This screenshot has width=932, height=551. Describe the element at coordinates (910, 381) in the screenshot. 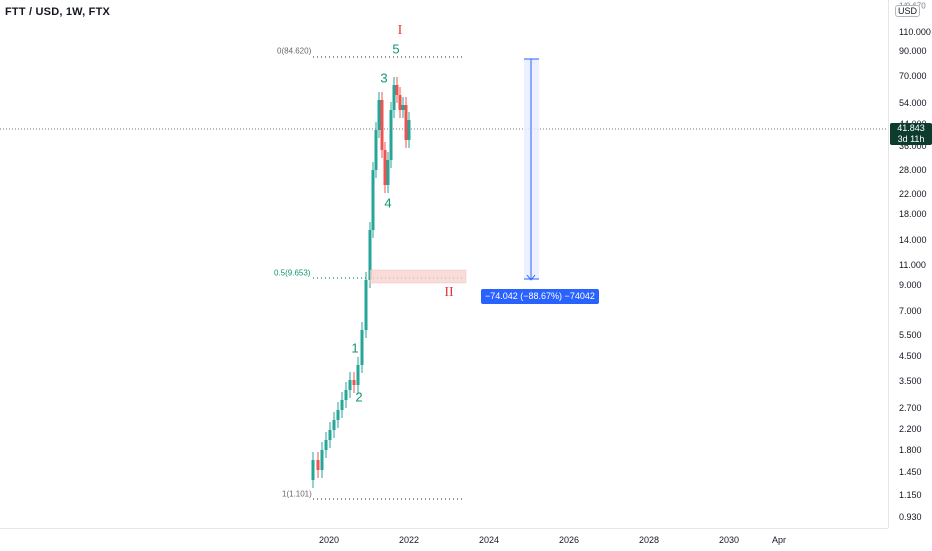

I see `price-tick: 3.500` at that location.